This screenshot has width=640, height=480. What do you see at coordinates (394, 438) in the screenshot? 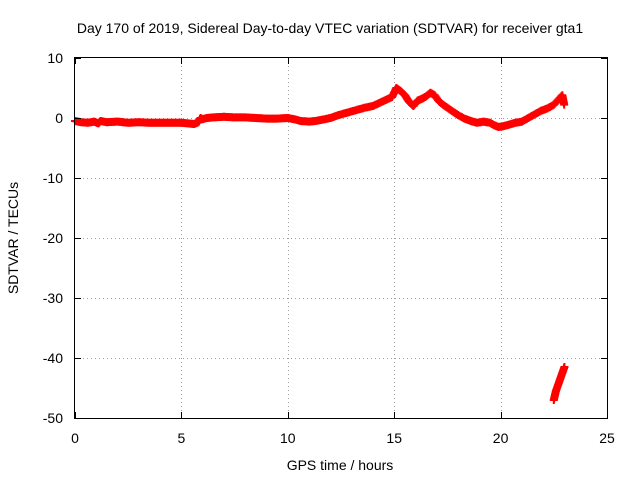
I see `x-tick-label: 15` at bounding box center [394, 438].